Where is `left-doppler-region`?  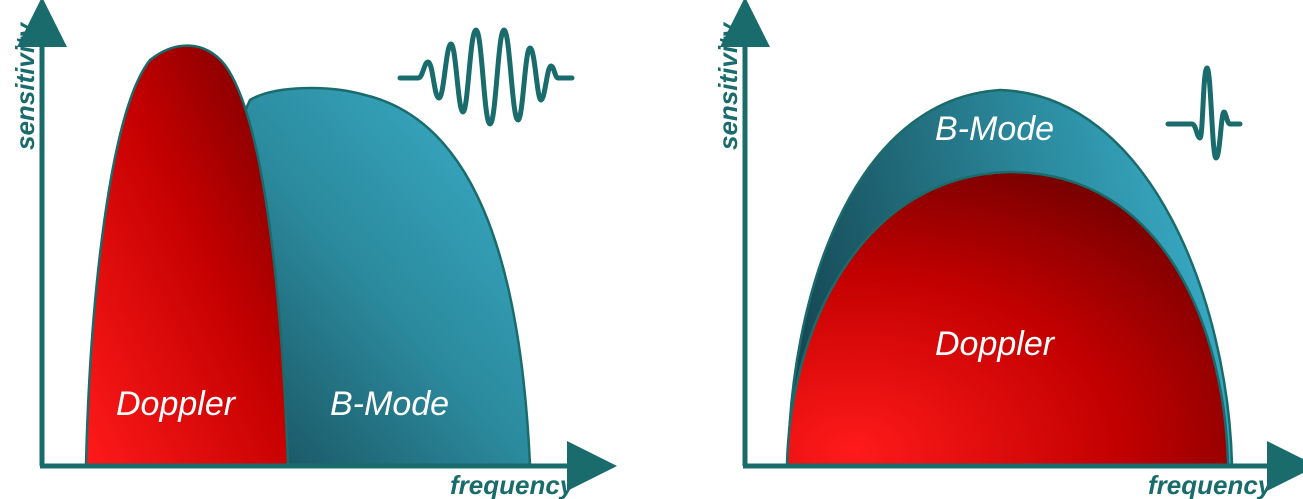 left-doppler-region is located at coordinates (187, 255).